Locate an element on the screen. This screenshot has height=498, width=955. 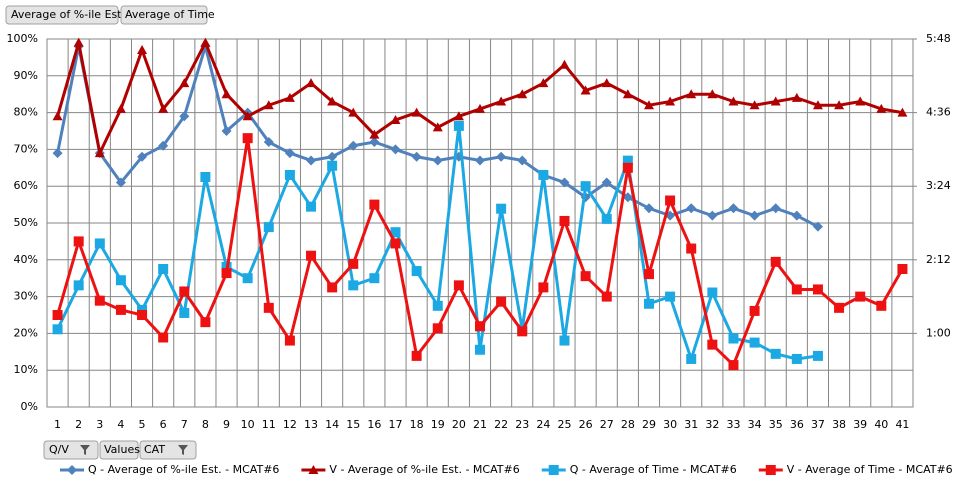
x-tick-label: 27 is located at coordinates (607, 424).